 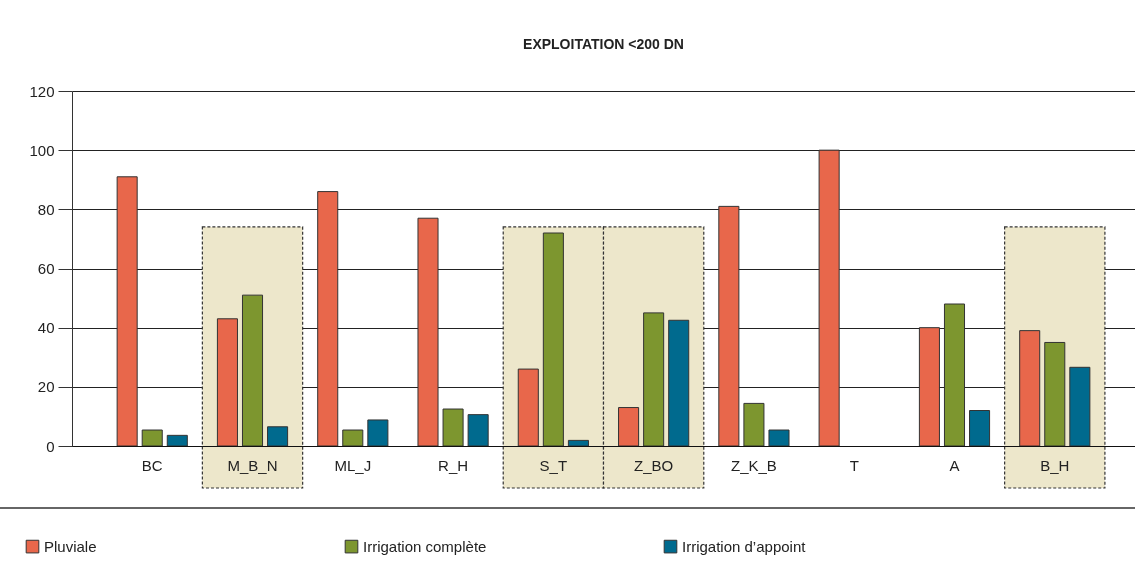 I want to click on x-tick-label: M_B_N, so click(x=252, y=465).